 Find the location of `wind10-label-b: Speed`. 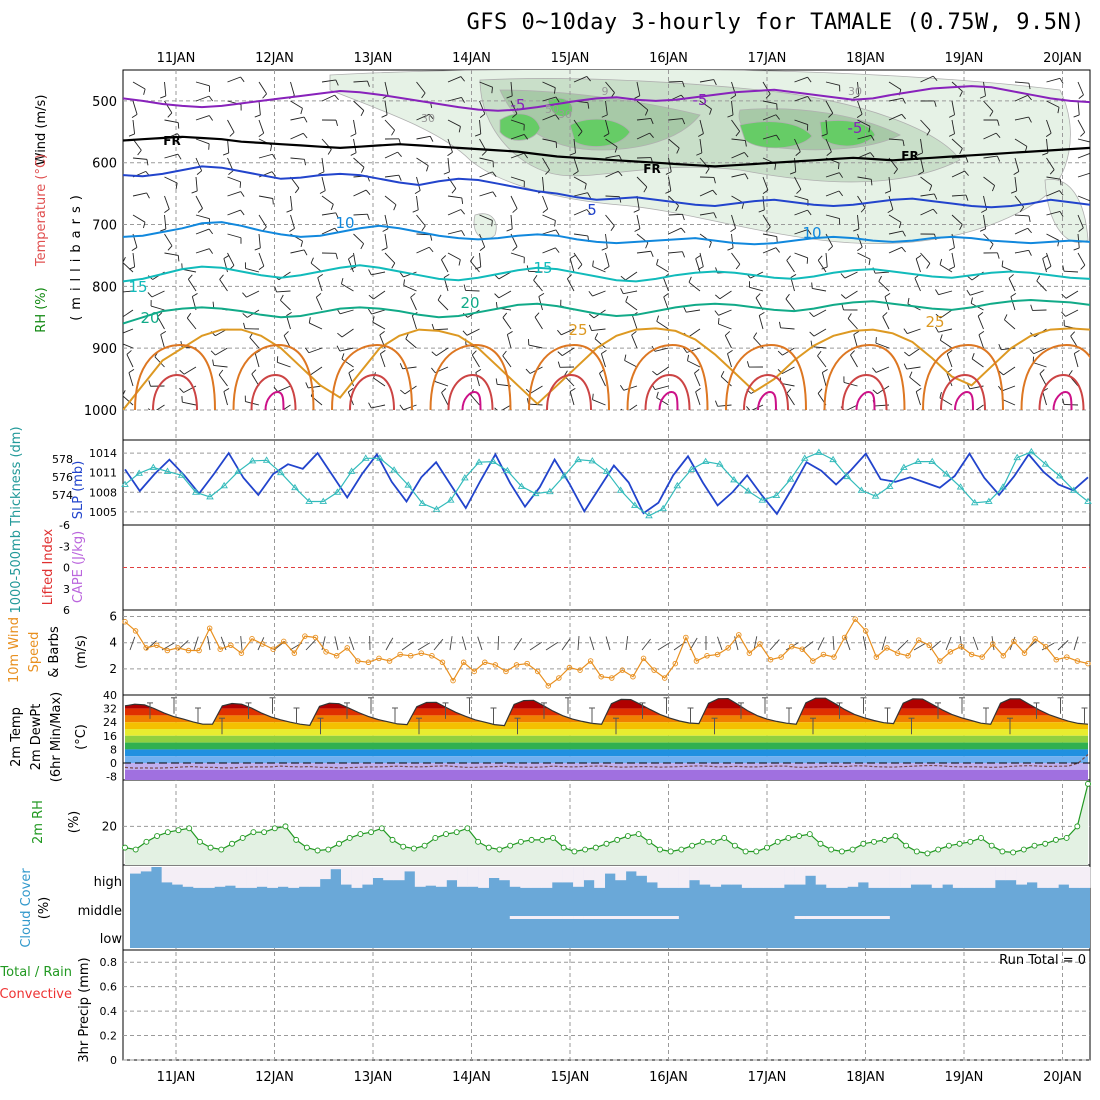

wind10-label-b: Speed is located at coordinates (34, 652).